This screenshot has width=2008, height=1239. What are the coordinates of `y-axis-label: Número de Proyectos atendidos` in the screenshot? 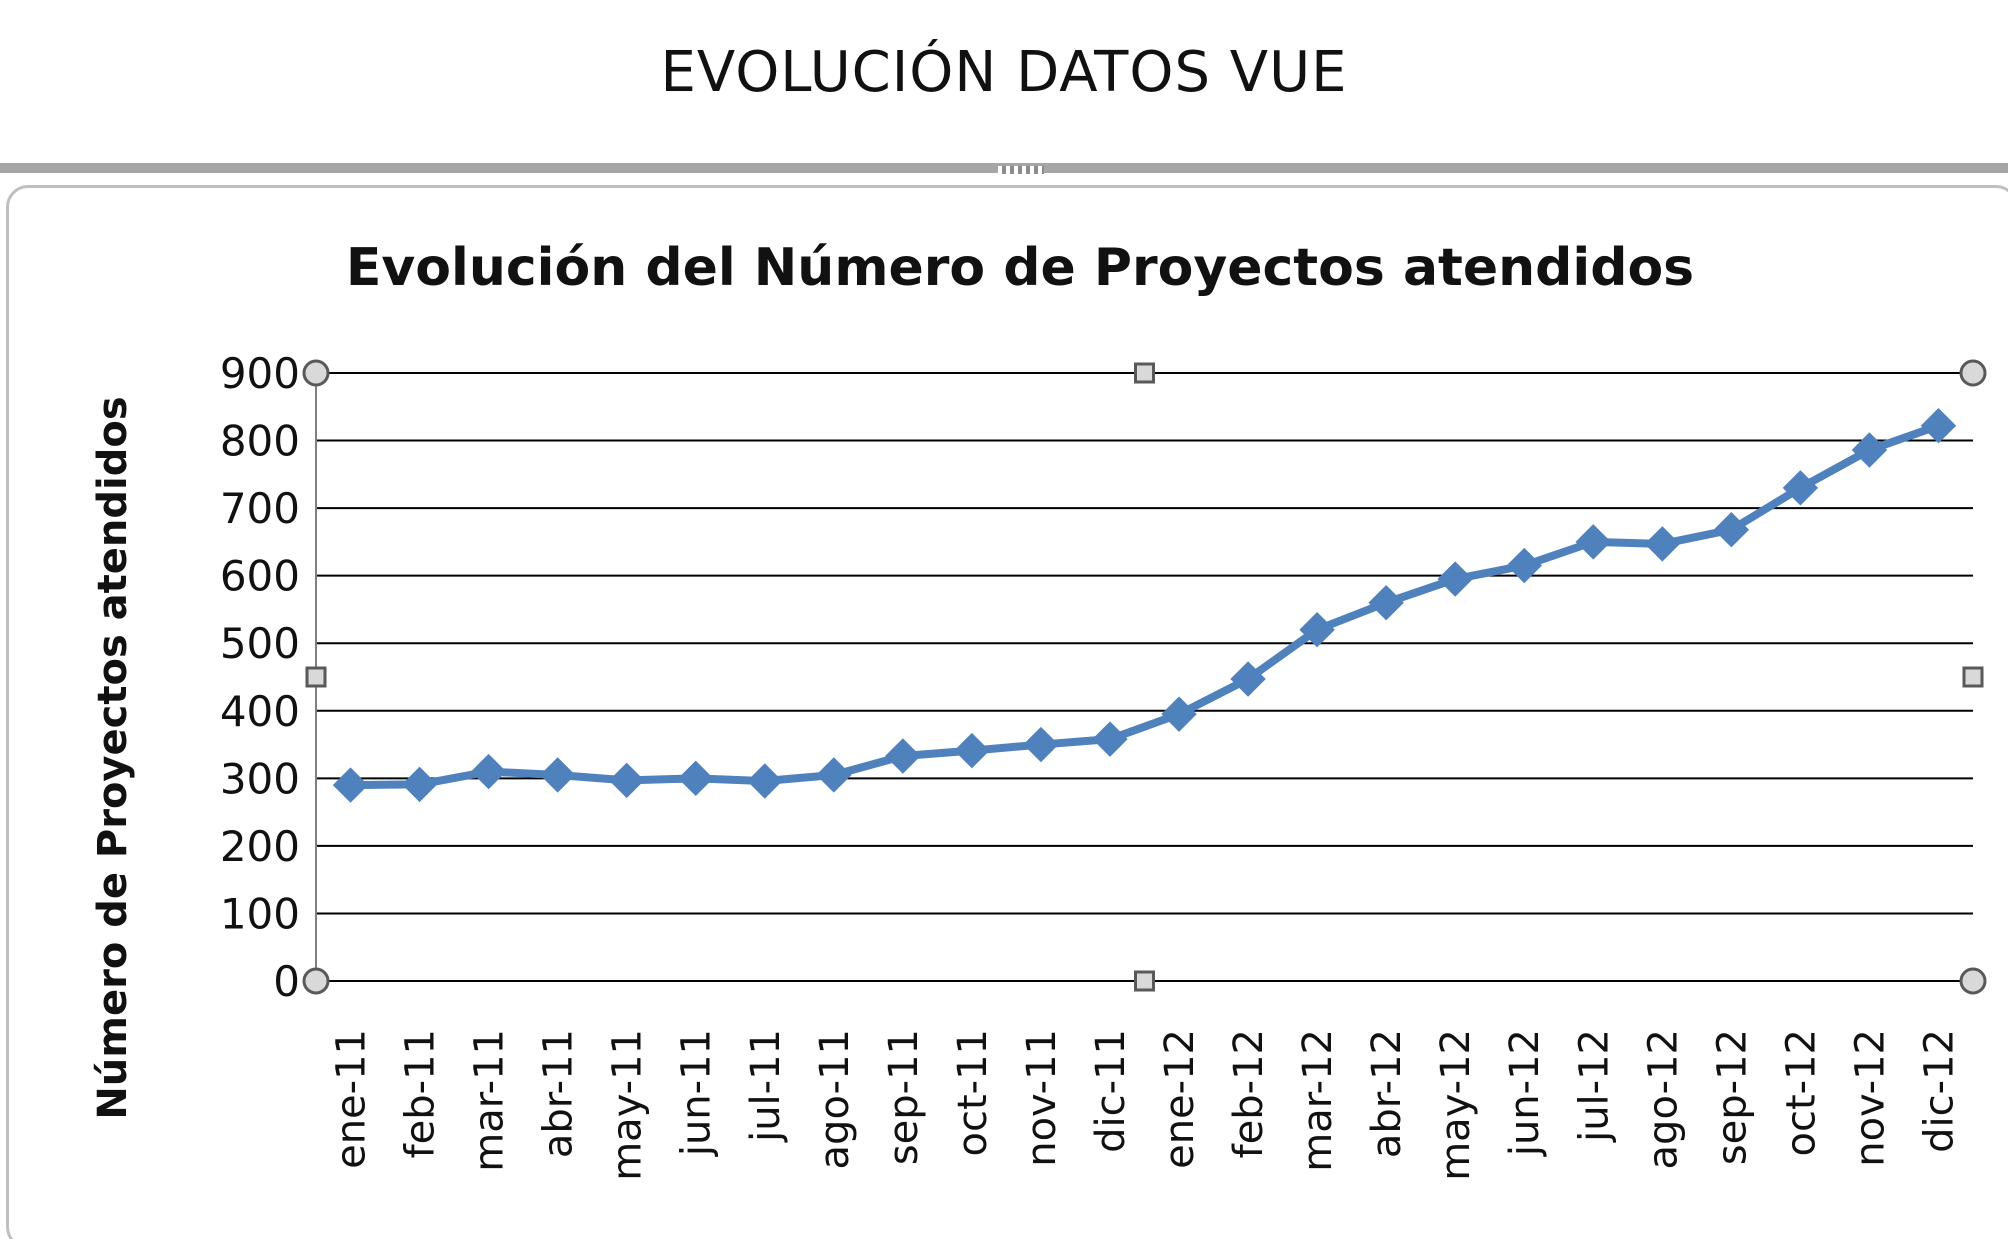 It's located at (113, 757).